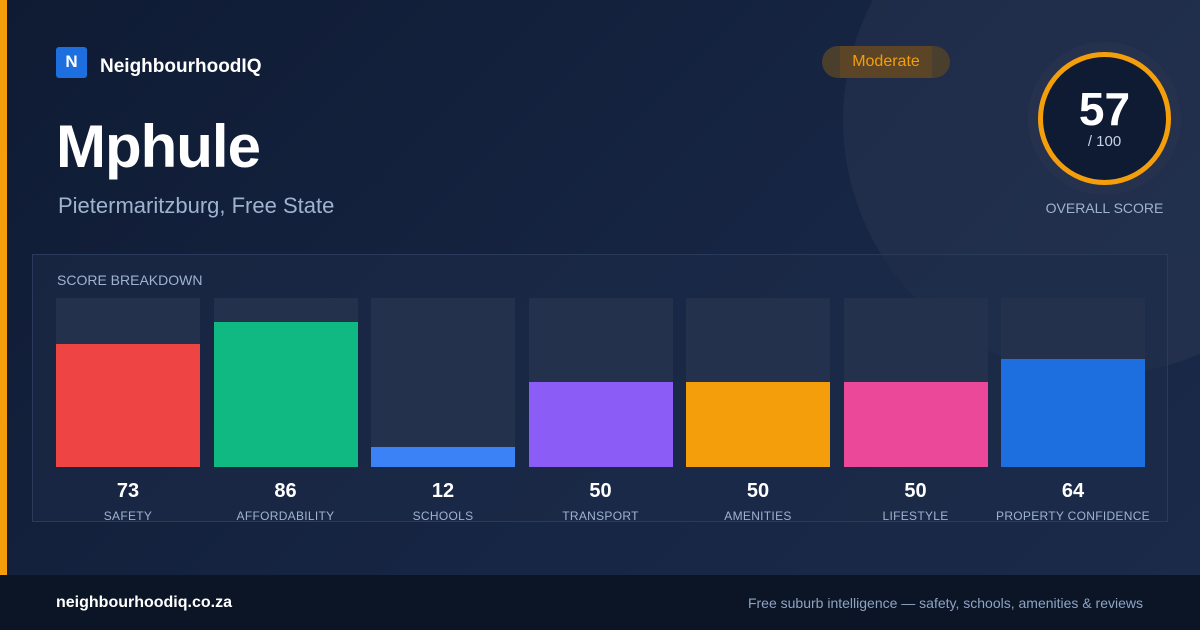 The height and width of the screenshot is (630, 1200). I want to click on bar-value: 12, so click(443, 491).